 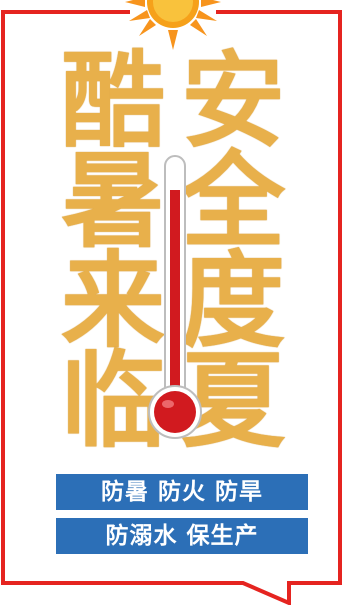 What do you see at coordinates (232, 101) in the screenshot?
I see `title-char-right-1: 安` at bounding box center [232, 101].